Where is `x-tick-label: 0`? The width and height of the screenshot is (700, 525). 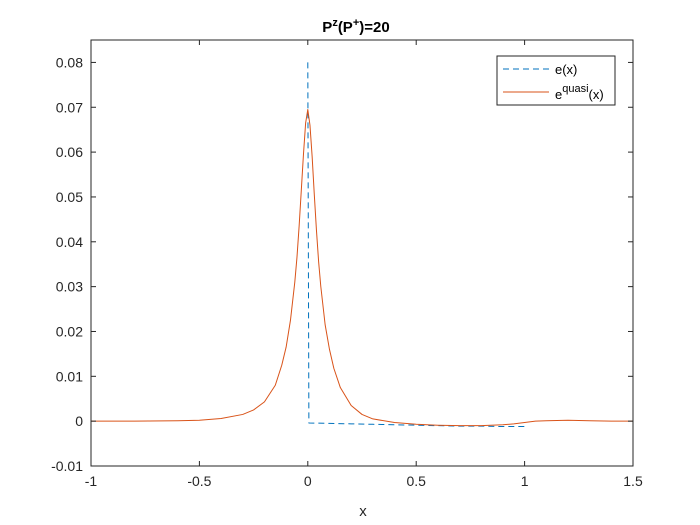 x-tick-label: 0 is located at coordinates (308, 481).